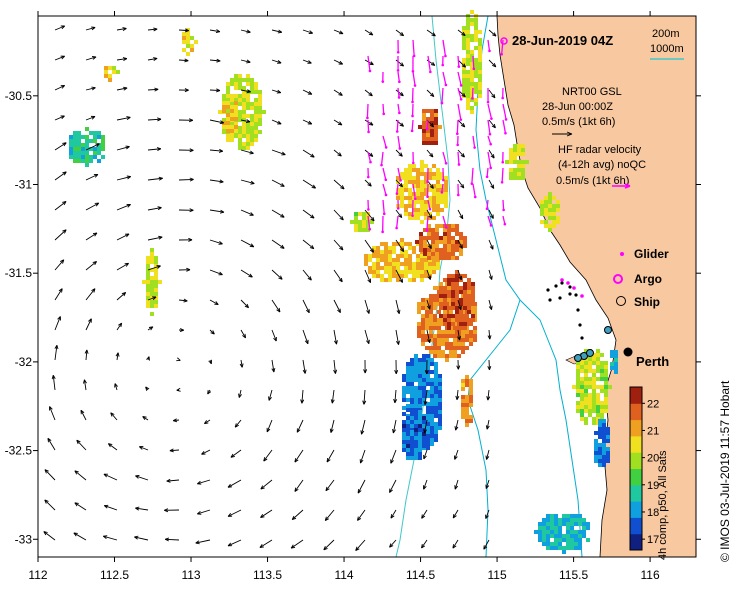 This screenshot has height=592, width=739. I want to click on nrt-scale: 0.5m/s (1kt 6h), so click(578, 122).